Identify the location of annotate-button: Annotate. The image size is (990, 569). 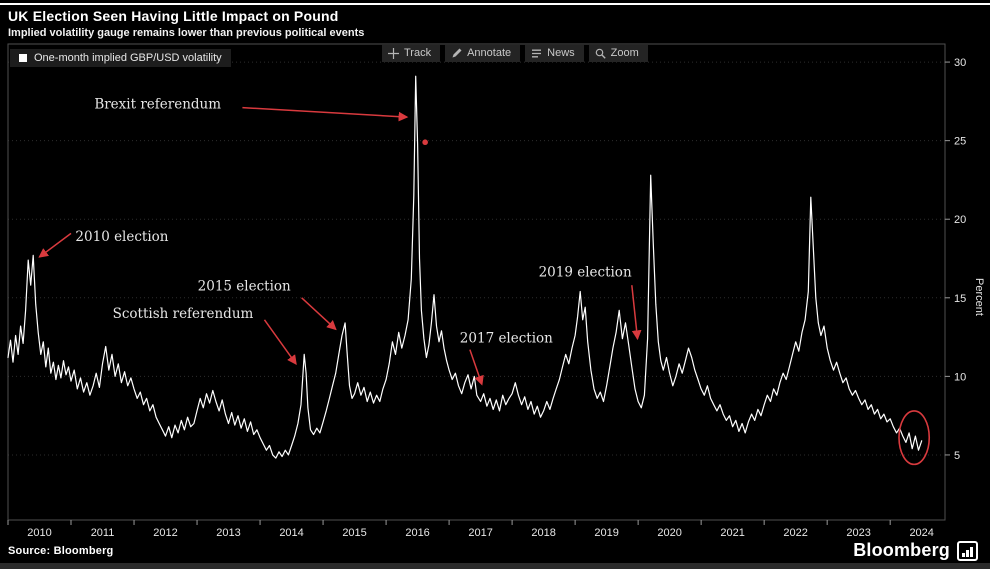
(483, 53).